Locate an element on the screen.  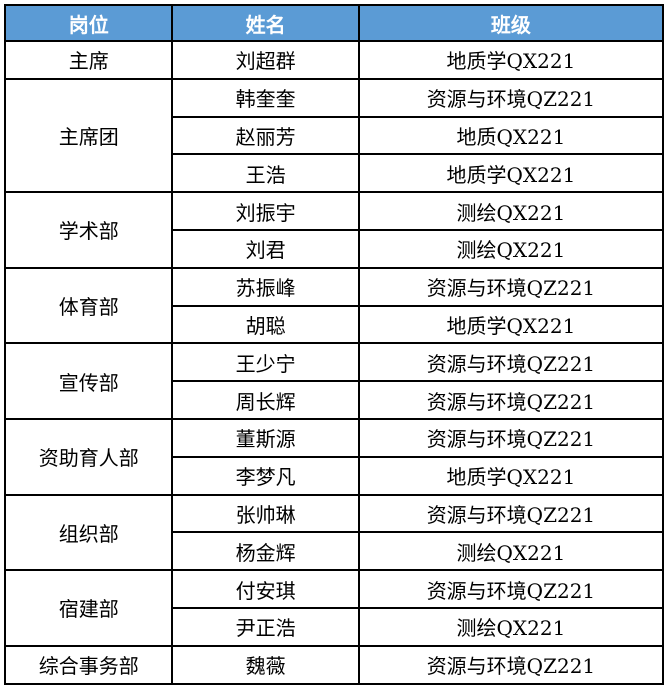
table-row: 王浩 地质学QX221 is located at coordinates (335, 173).